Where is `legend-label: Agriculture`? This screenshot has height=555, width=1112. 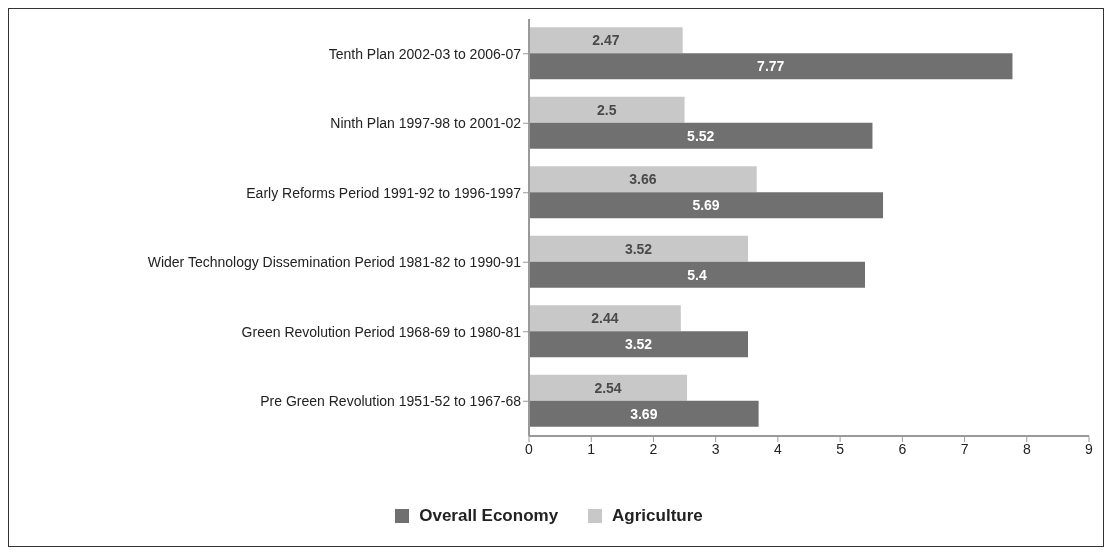
legend-label: Agriculture is located at coordinates (657, 516).